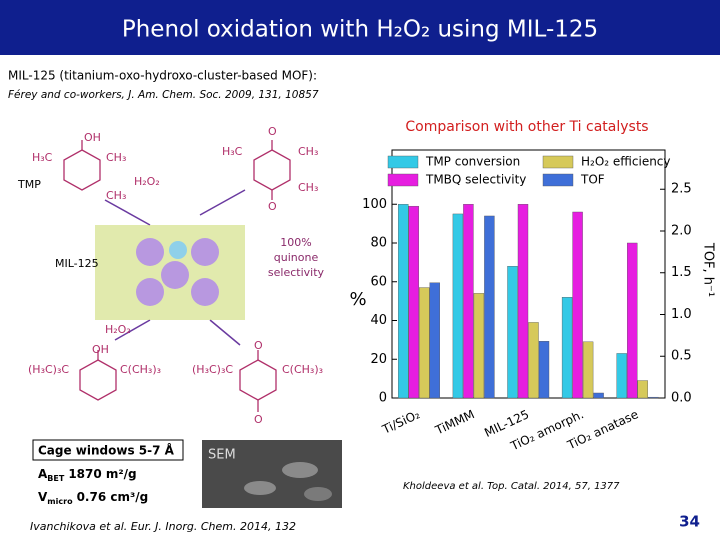 The image size is (720, 544). Describe the element at coordinates (400, 422) in the screenshot. I see `x-tick-label: Ti/SiO₂` at that location.